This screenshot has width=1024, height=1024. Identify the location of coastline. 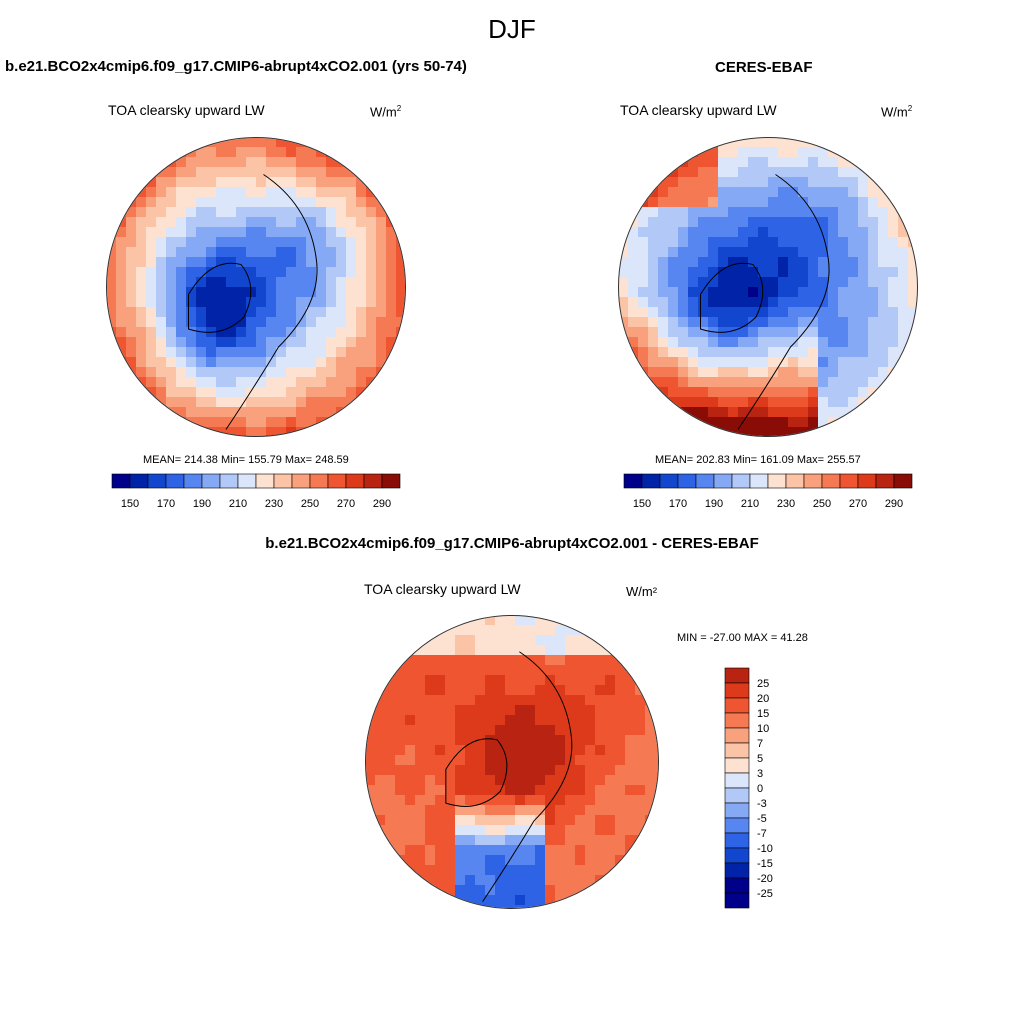
(527, 776).